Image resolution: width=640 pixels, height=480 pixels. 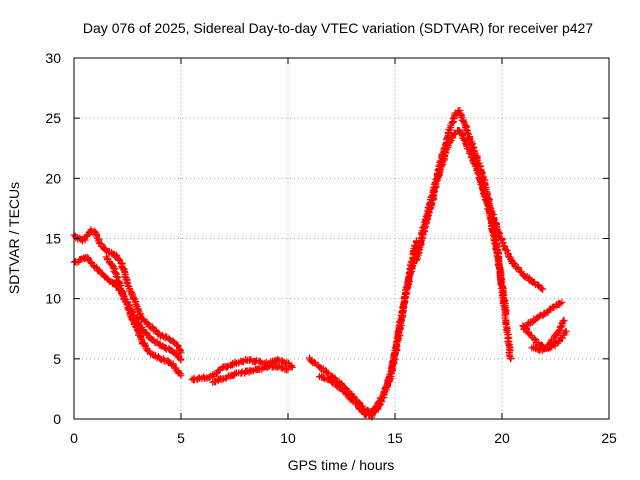 What do you see at coordinates (502, 438) in the screenshot?
I see `x-tick-label: 20` at bounding box center [502, 438].